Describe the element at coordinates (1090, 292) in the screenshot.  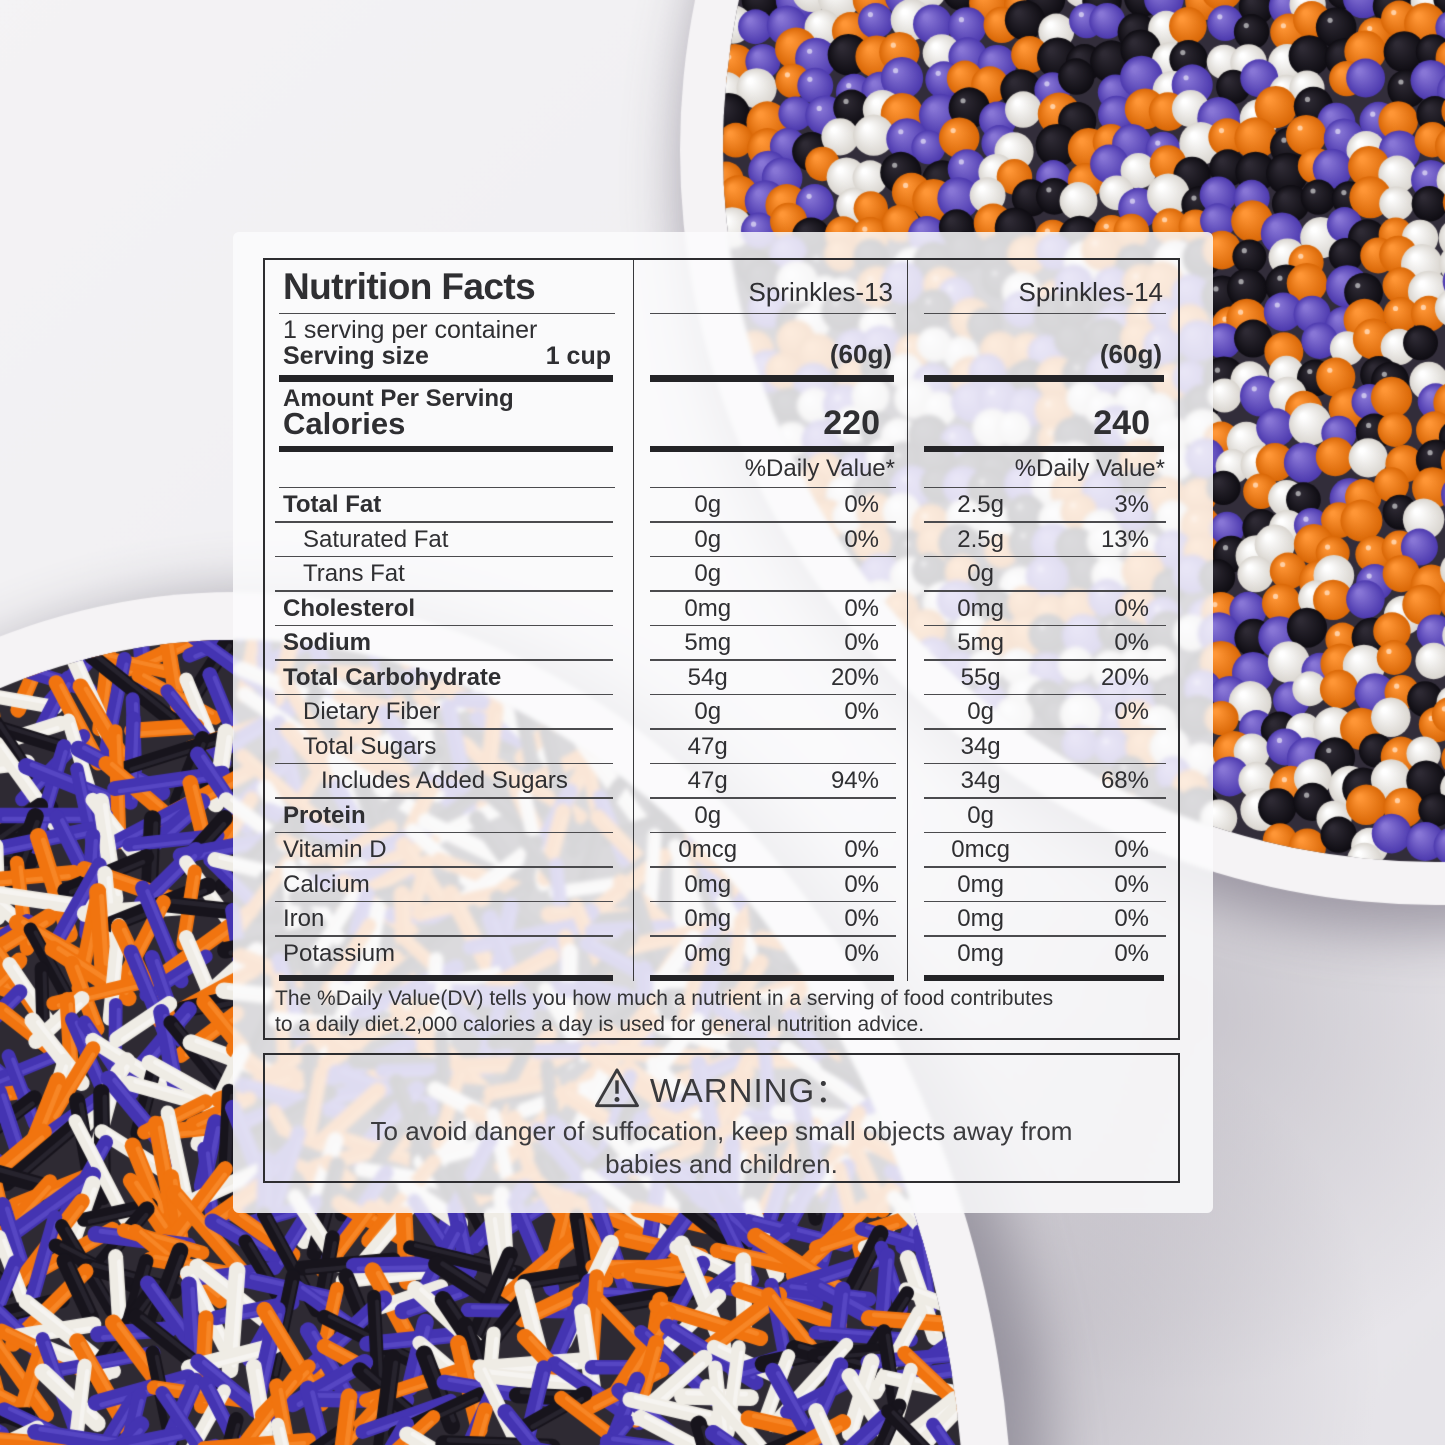
I see `product-2-name: Sprinkles-14` at that location.